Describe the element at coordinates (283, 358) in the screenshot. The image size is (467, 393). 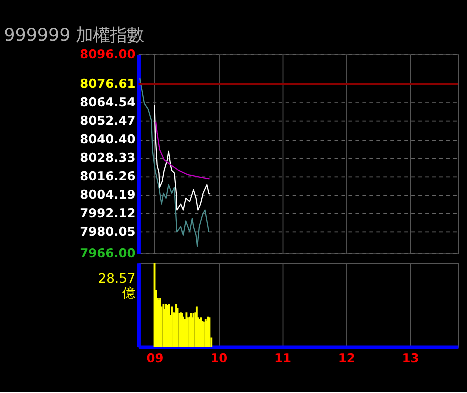
I see `x-tick-label: 11` at that location.